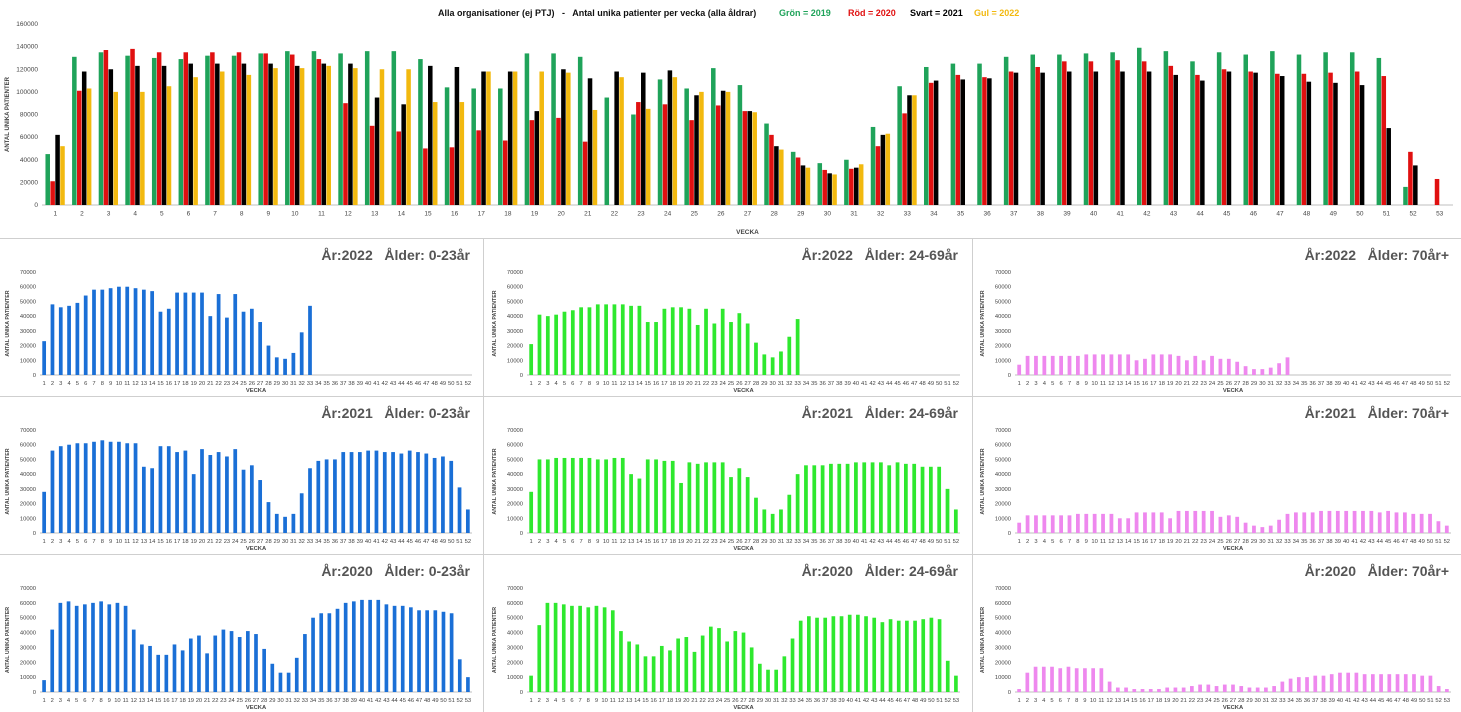 This screenshot has height=712, width=1461. Describe the element at coordinates (805, 13) in the screenshot. I see `legend-item: Grön = 2019` at that location.